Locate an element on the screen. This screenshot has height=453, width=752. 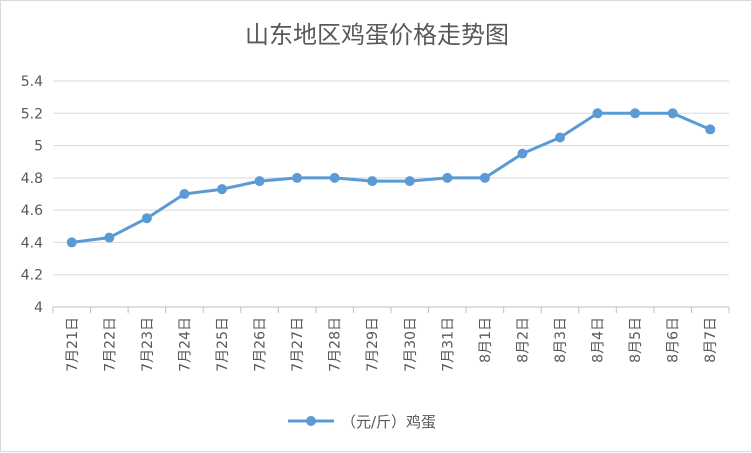
x-tick-label: 7月31日 is located at coordinates (448, 344).